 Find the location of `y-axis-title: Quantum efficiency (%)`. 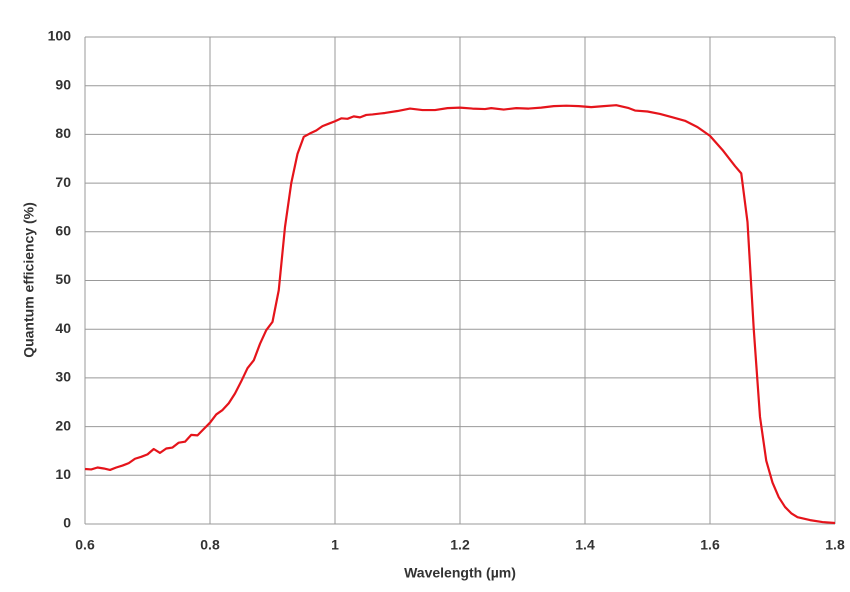

y-axis-title: Quantum efficiency (%) is located at coordinates (29, 280).